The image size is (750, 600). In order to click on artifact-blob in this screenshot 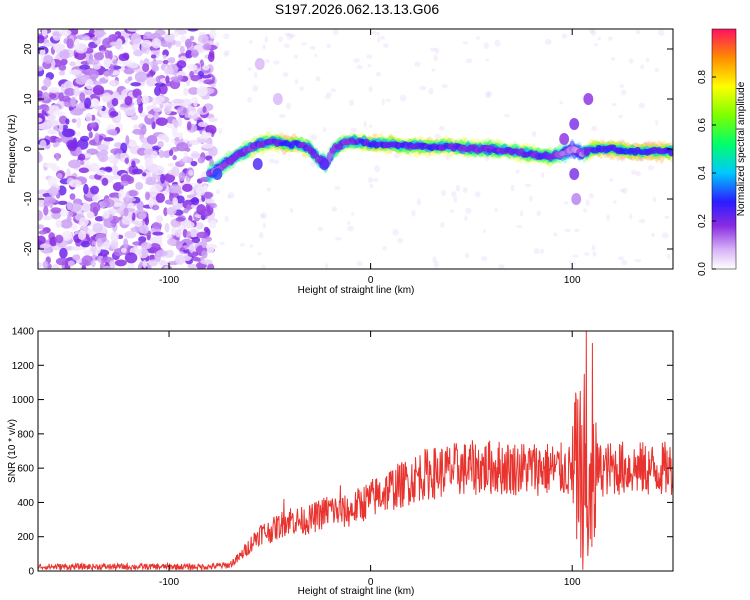, I will do `click(277, 99)`.